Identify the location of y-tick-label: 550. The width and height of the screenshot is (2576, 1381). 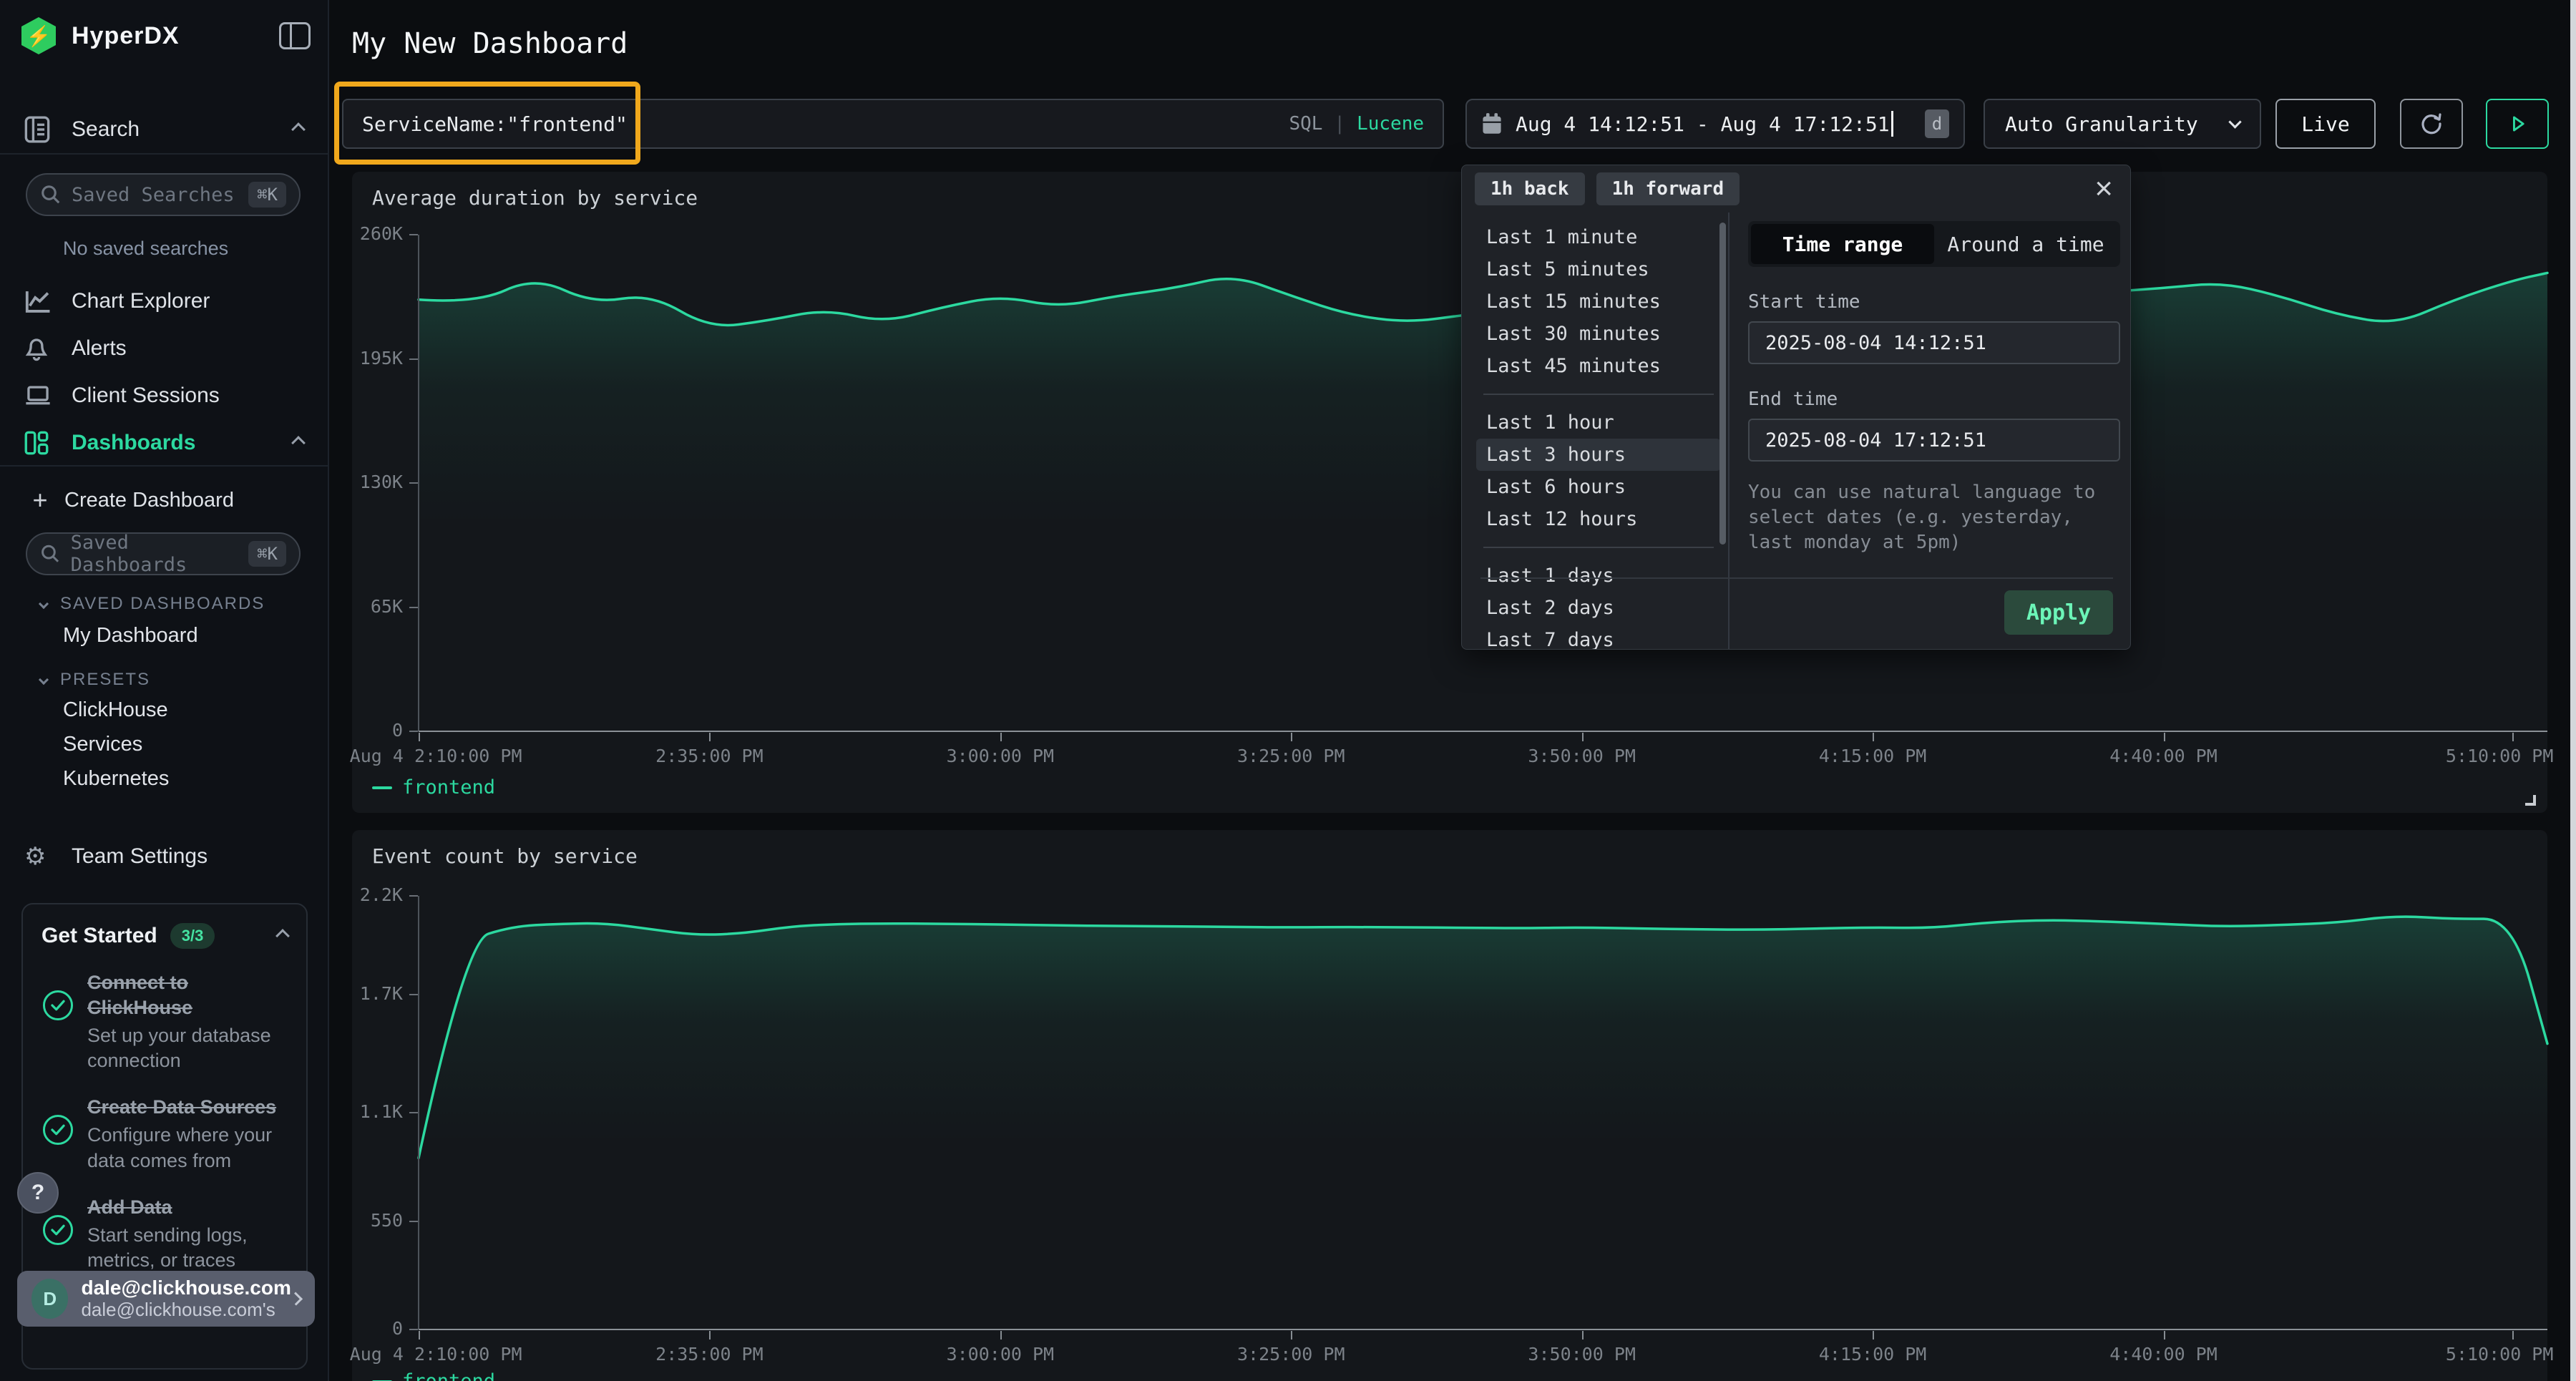
(386, 1220).